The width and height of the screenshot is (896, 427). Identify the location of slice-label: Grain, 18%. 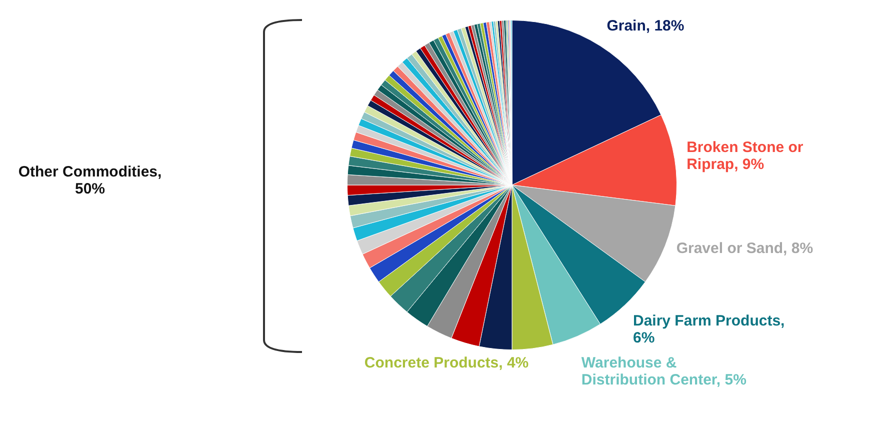
(645, 25).